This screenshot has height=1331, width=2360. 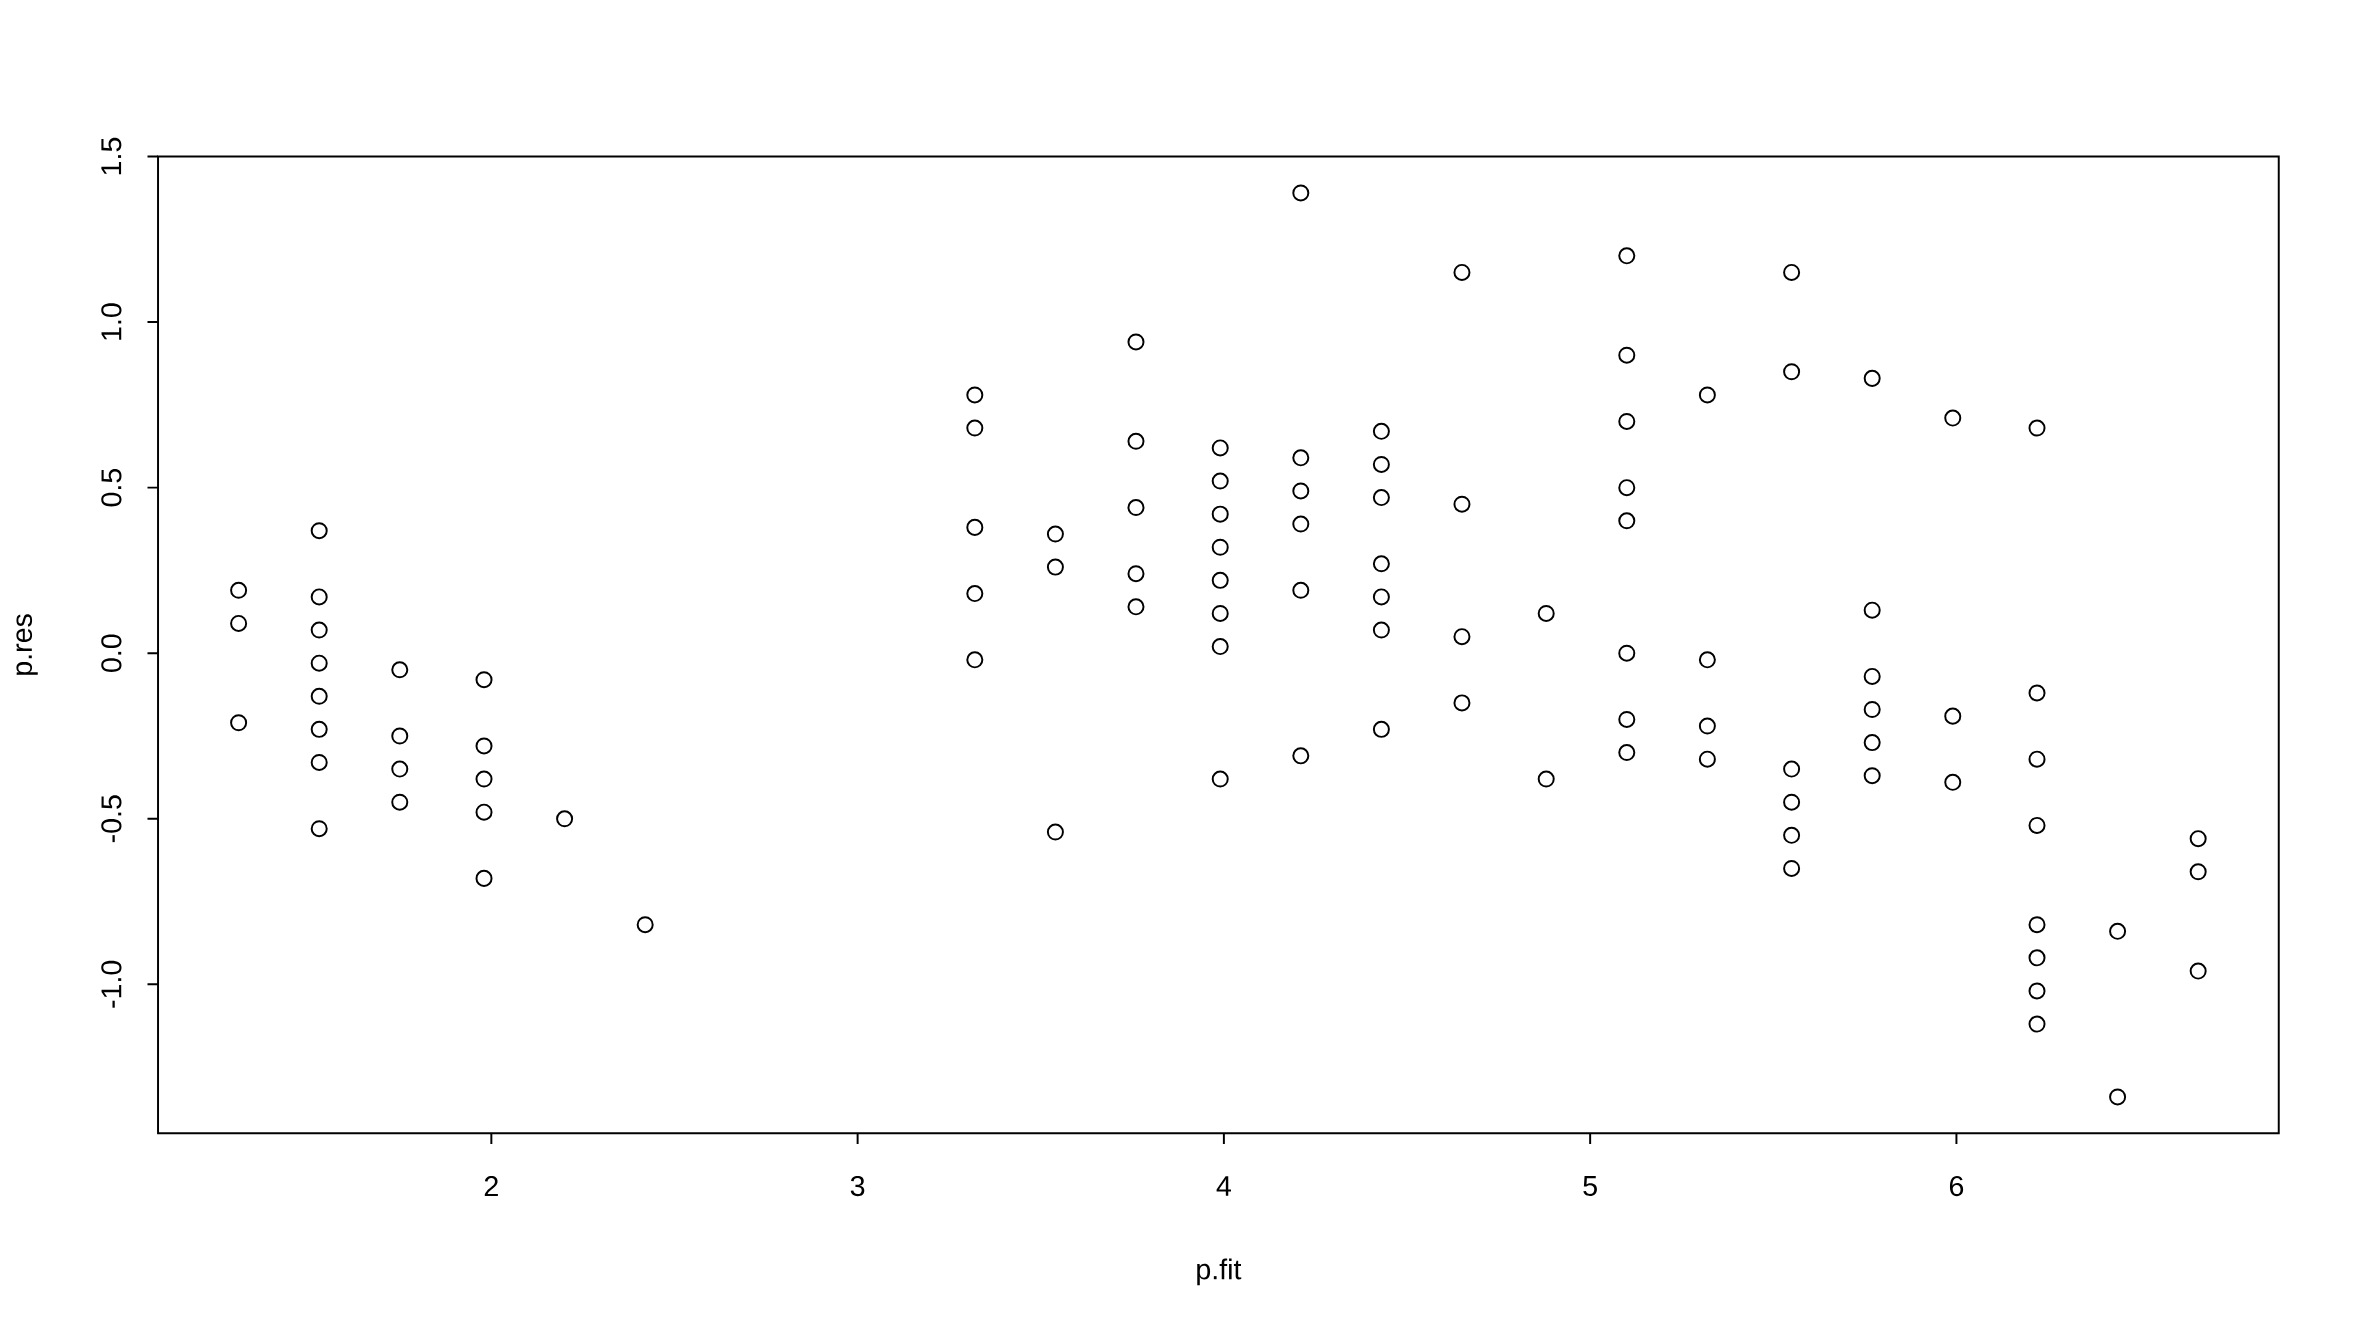 What do you see at coordinates (111, 984) in the screenshot?
I see `y-tick-label: -1.0` at bounding box center [111, 984].